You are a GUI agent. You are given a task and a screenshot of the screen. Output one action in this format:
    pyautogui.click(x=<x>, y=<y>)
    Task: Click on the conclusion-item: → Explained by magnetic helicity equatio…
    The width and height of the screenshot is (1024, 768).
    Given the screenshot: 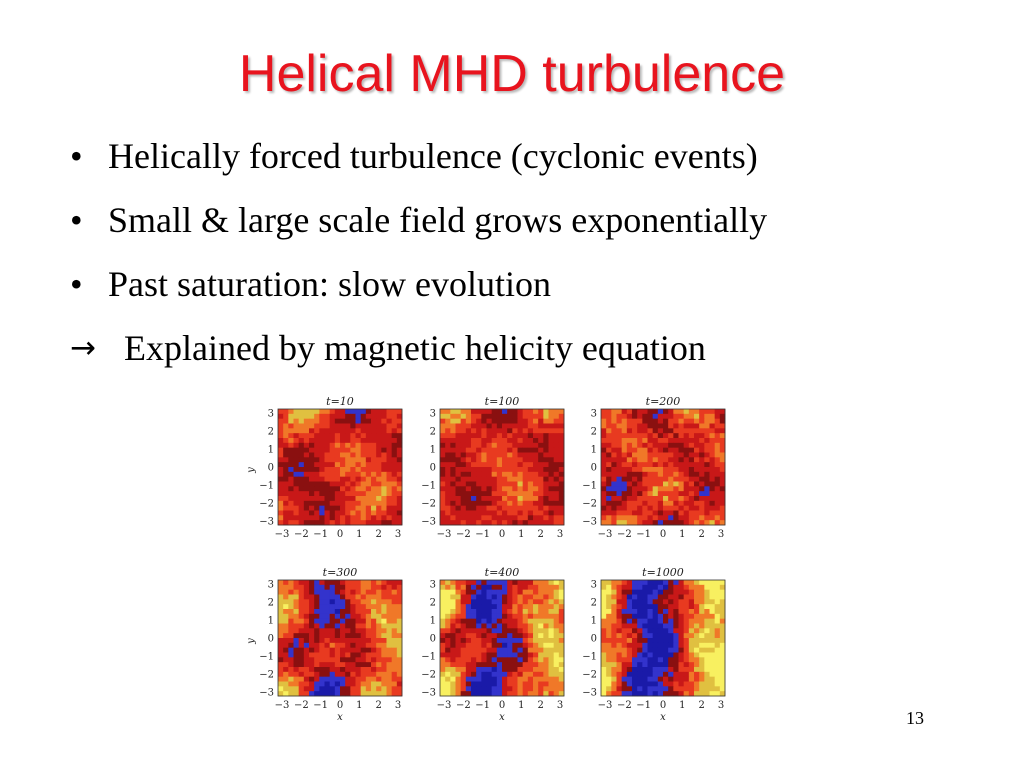 What is the action you would take?
    pyautogui.click(x=520, y=357)
    